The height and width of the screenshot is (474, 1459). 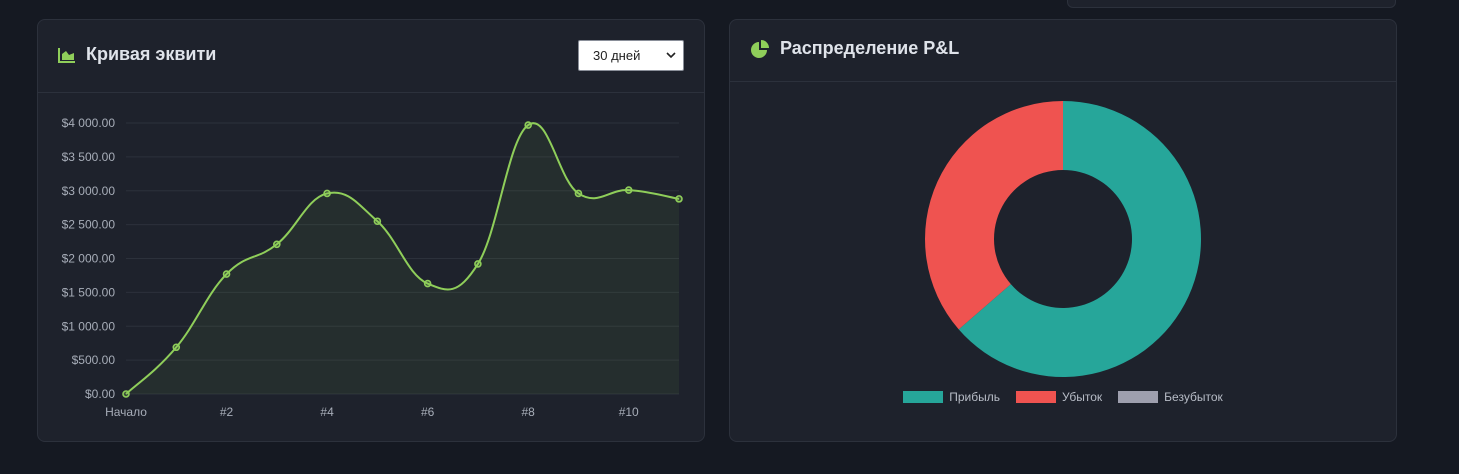 What do you see at coordinates (1059, 397) in the screenshot?
I see `legend-item: Убыток` at bounding box center [1059, 397].